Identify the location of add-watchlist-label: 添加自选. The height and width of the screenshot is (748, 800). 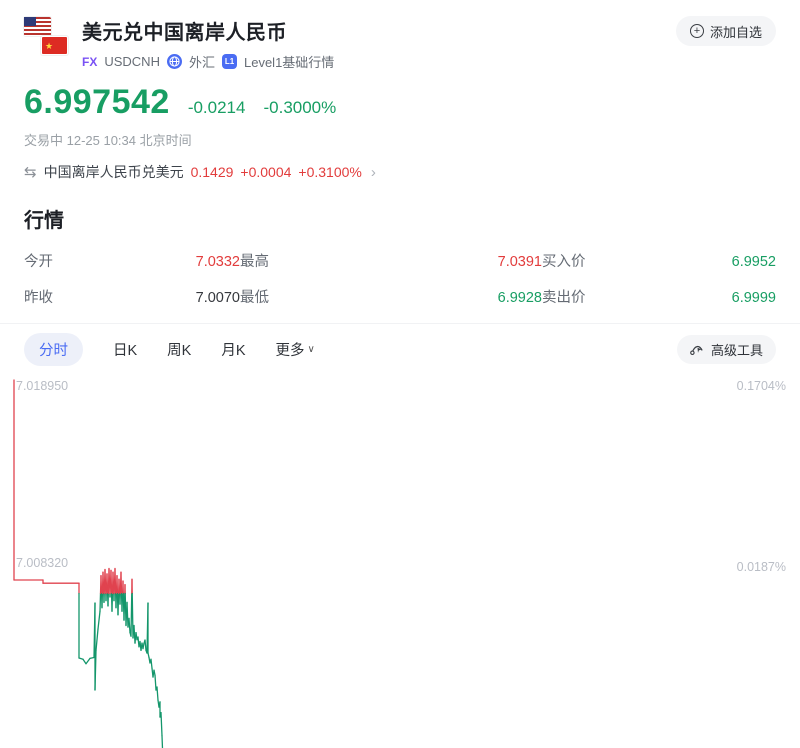
(735, 32).